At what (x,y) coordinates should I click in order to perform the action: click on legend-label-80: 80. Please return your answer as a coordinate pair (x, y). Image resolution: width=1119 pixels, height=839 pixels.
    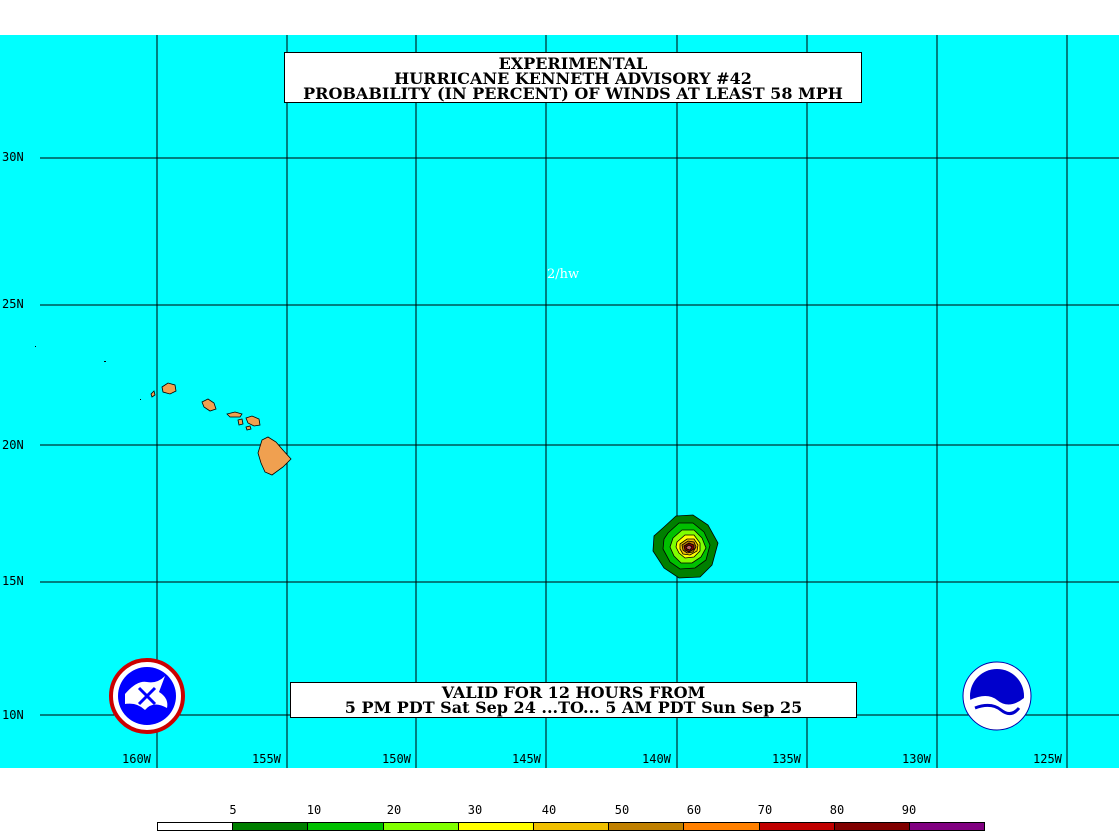
    Looking at the image, I should click on (837, 810).